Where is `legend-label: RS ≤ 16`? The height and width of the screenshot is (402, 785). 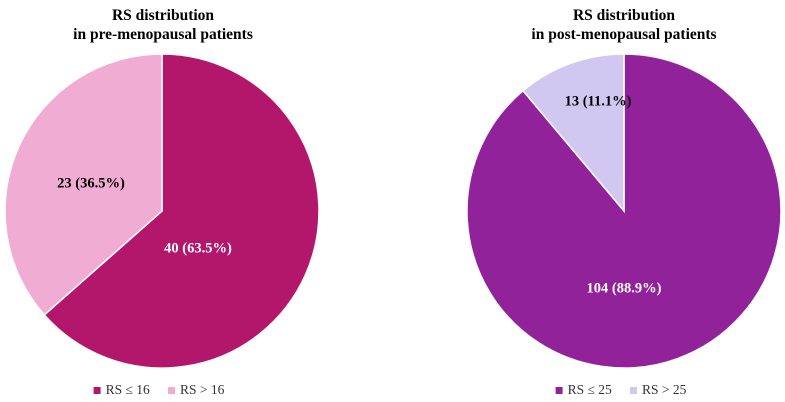
legend-label: RS ≤ 16 is located at coordinates (128, 389).